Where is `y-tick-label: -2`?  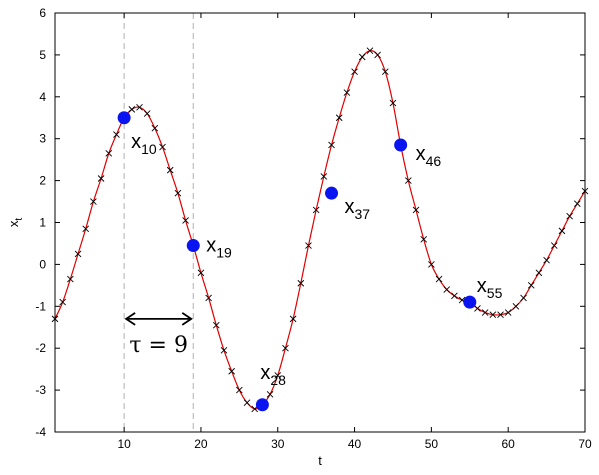 y-tick-label: -2 is located at coordinates (40, 348).